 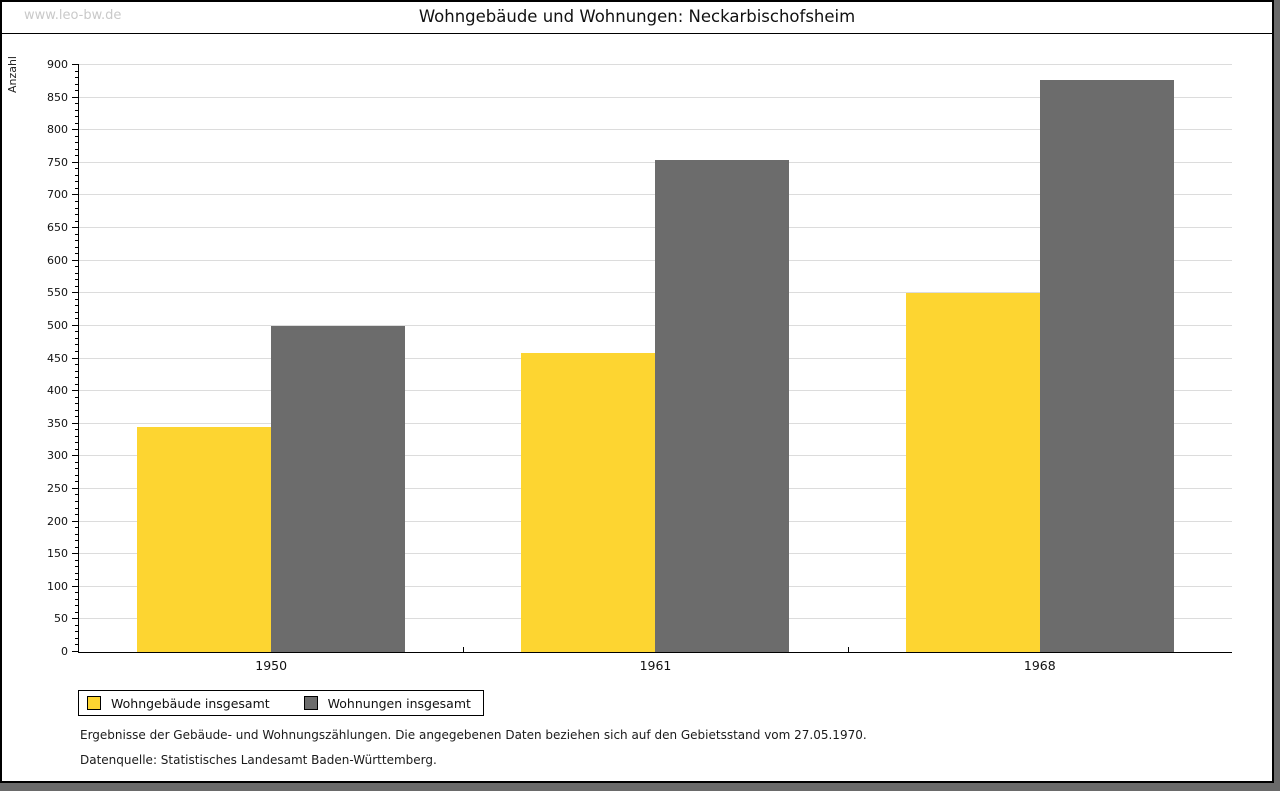 I want to click on y-tick-label: 350, so click(x=57, y=423).